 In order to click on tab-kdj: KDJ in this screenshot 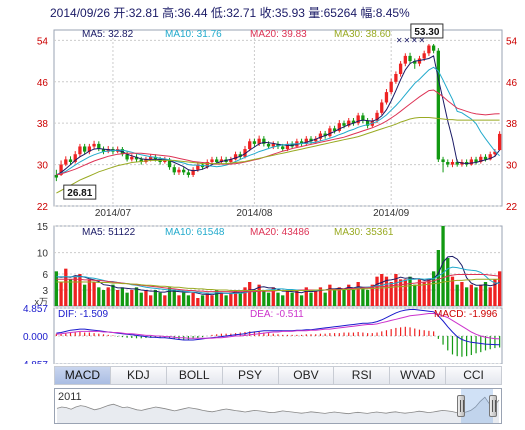, I will do `click(139, 375)`.